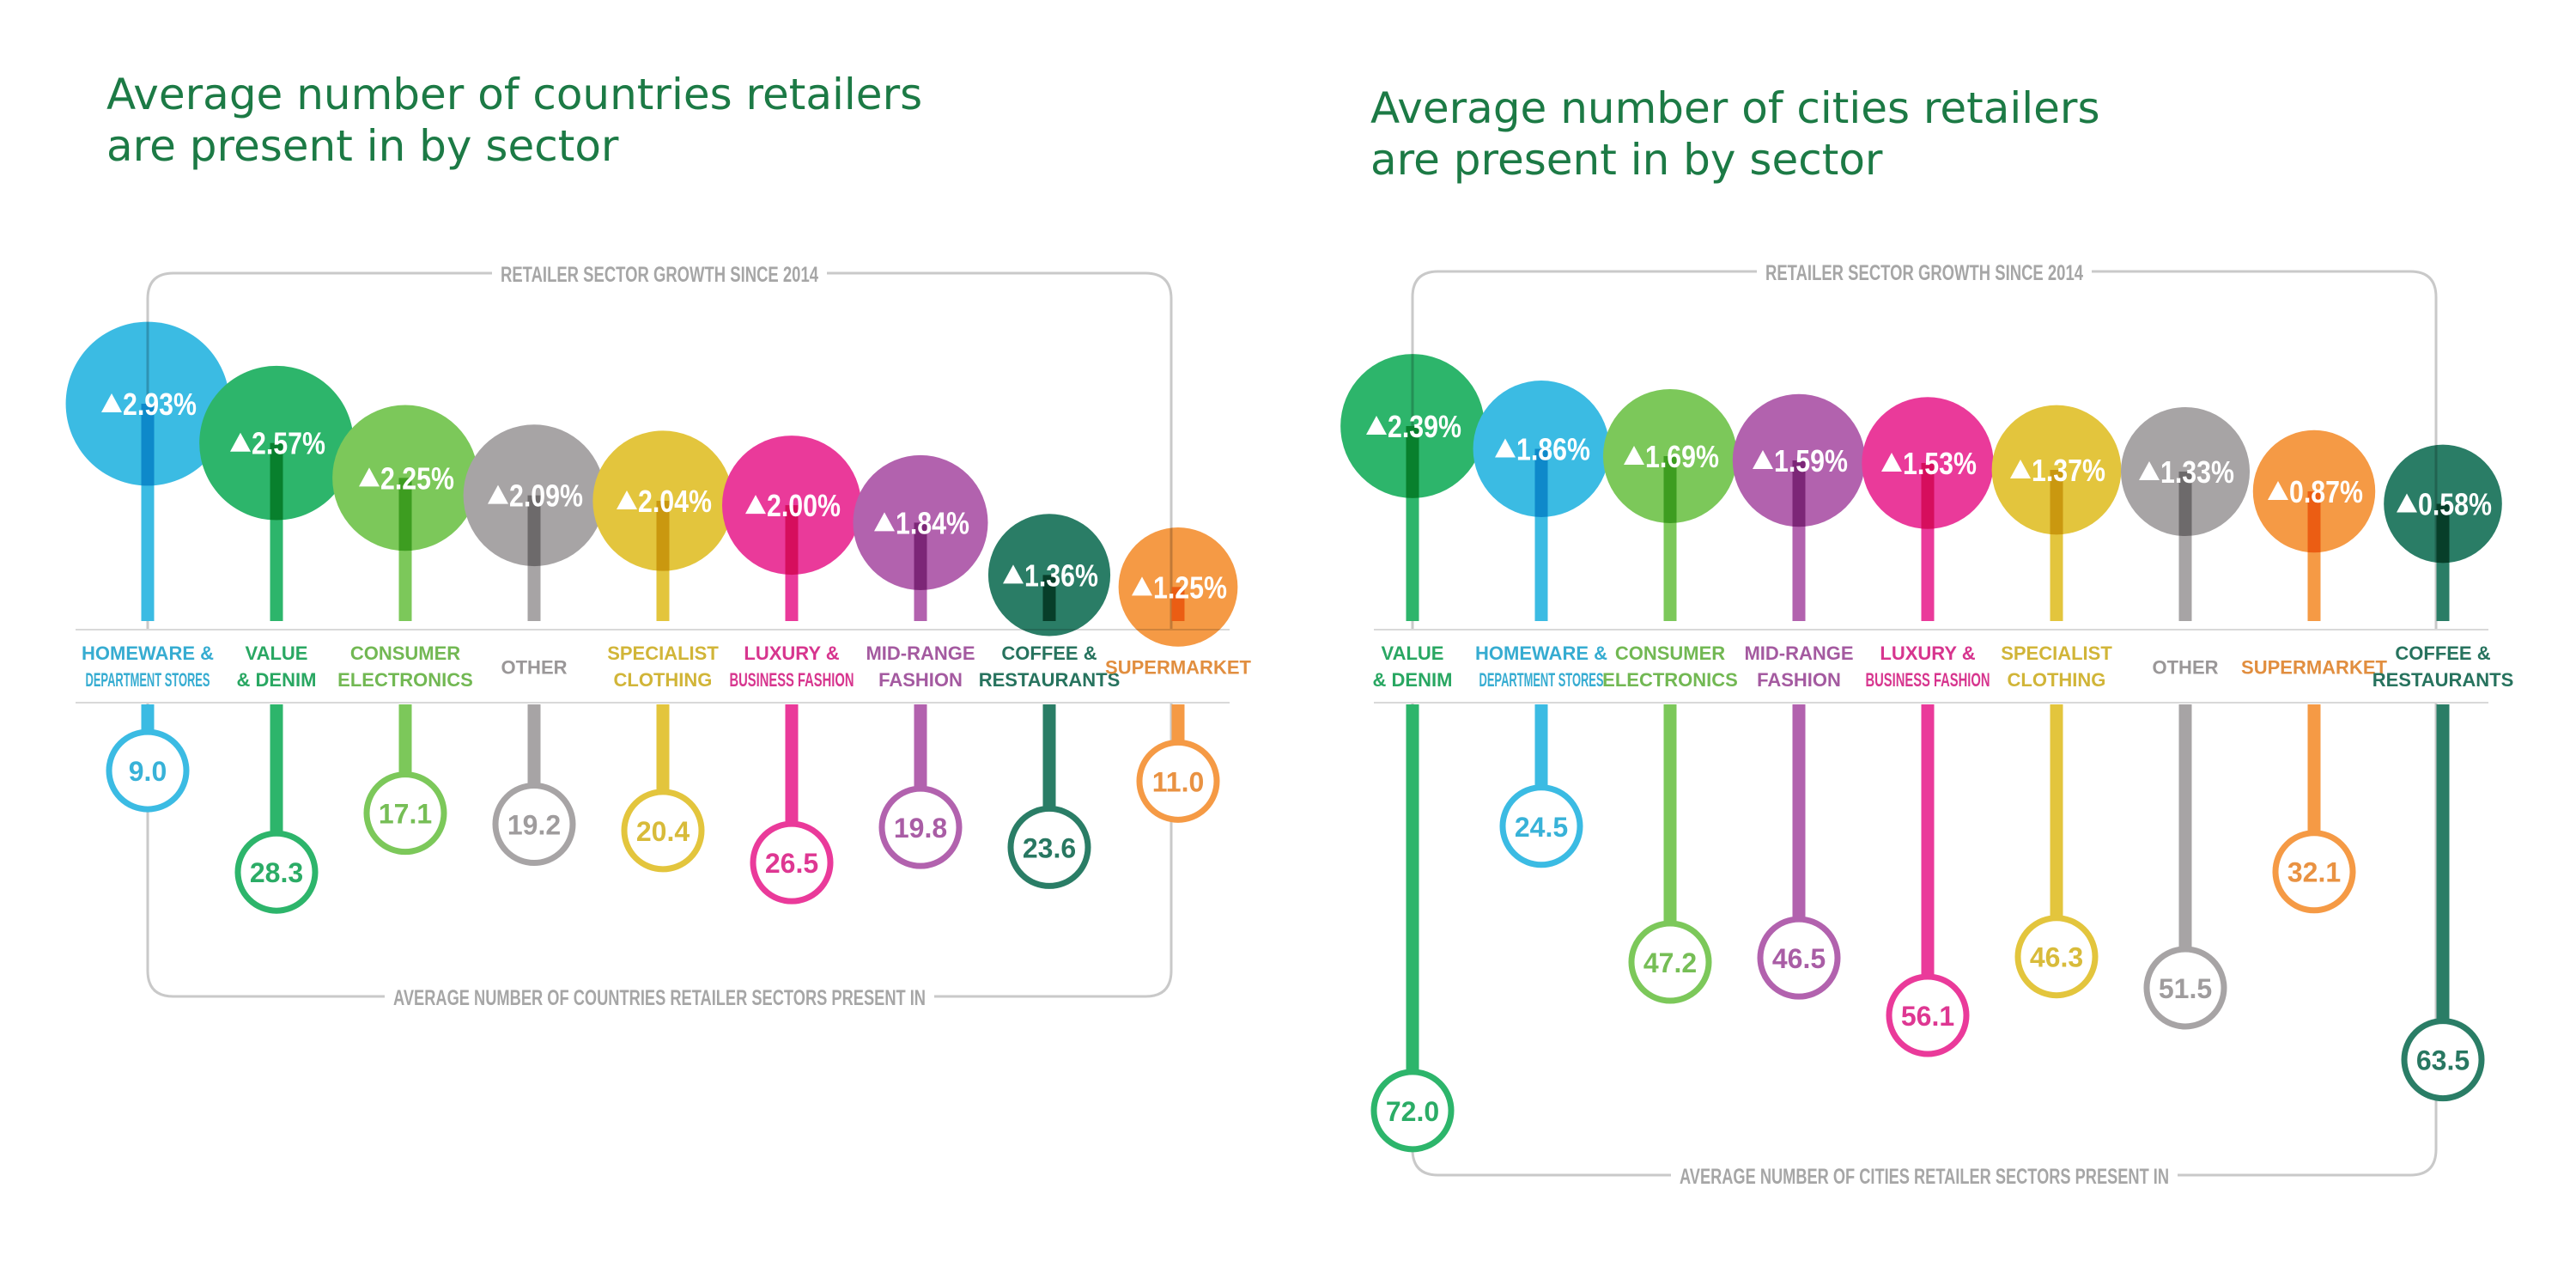 The height and width of the screenshot is (1261, 2576). What do you see at coordinates (653, 667) in the screenshot?
I see `label-band` at bounding box center [653, 667].